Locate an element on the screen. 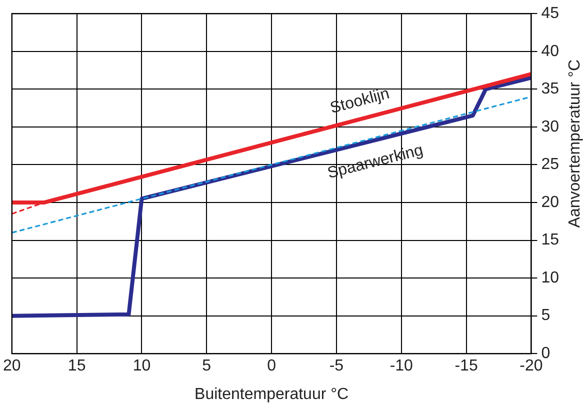  y-tick-label: 15 is located at coordinates (550, 240).